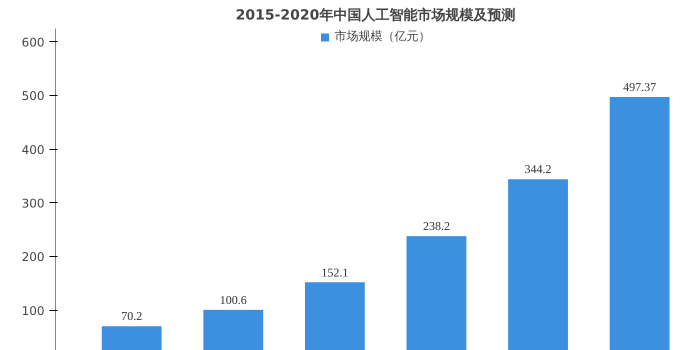 Image resolution: width=700 pixels, height=350 pixels. What do you see at coordinates (33, 96) in the screenshot?
I see `y-tick-label: 500` at bounding box center [33, 96].